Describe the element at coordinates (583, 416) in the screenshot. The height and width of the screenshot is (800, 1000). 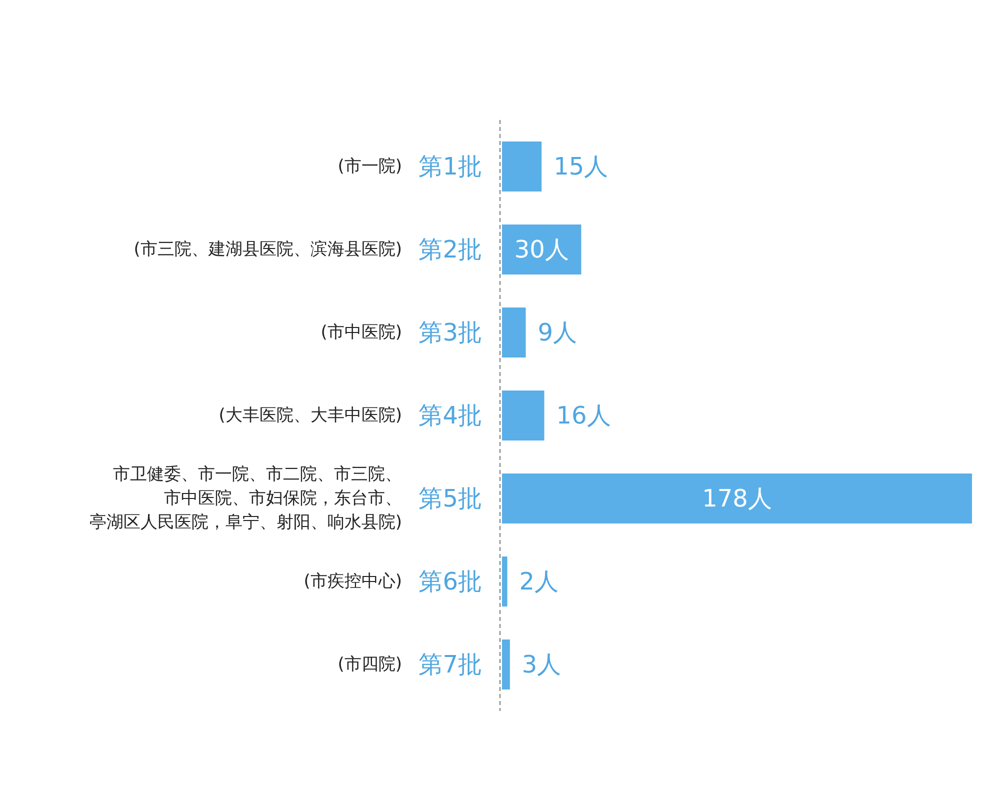
I see `data-label: 16人` at that location.